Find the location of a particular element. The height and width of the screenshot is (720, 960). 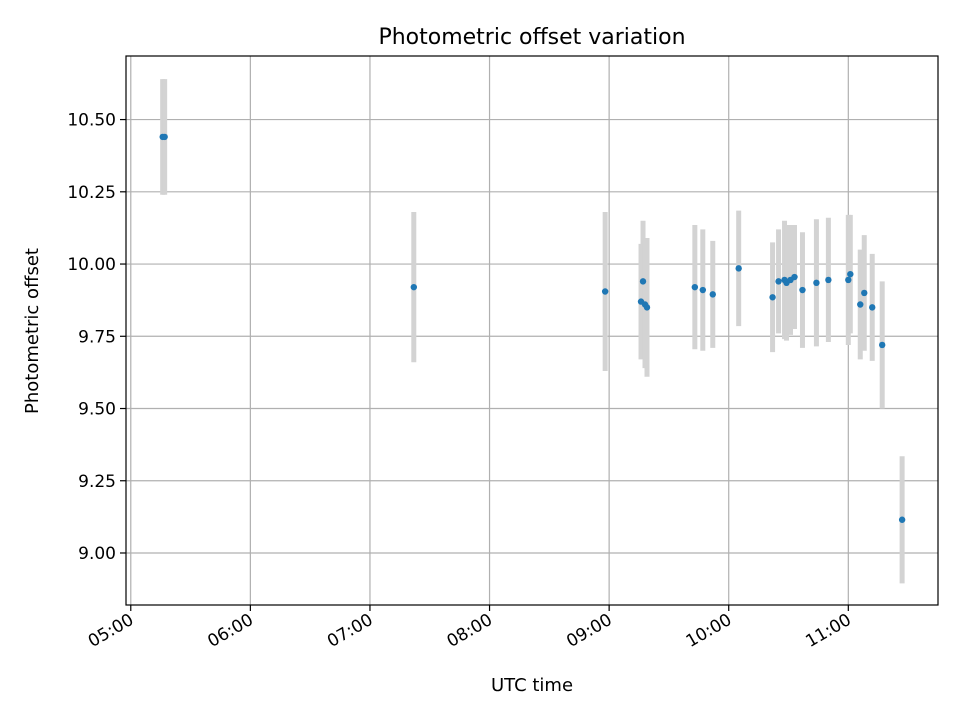

y-tick-label: 9.25 is located at coordinates (97, 482).